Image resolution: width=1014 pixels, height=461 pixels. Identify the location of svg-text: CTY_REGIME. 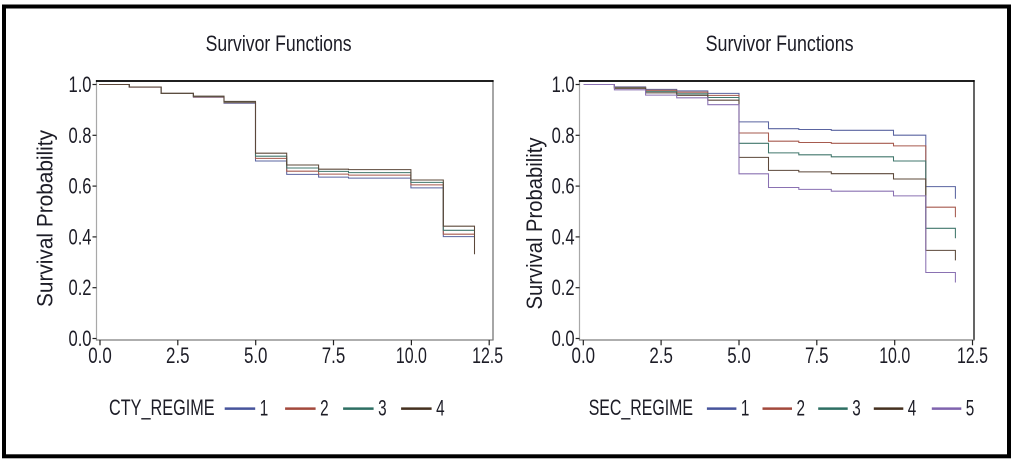
(162, 407).